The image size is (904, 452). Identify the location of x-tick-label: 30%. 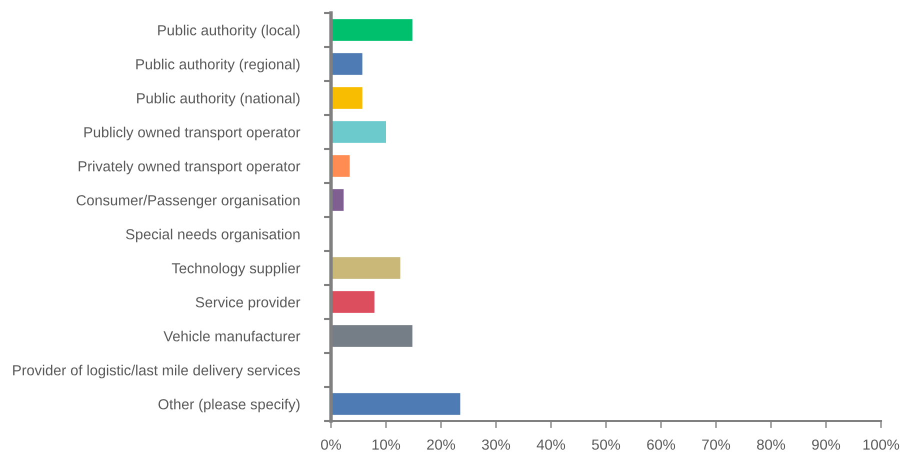
(496, 444).